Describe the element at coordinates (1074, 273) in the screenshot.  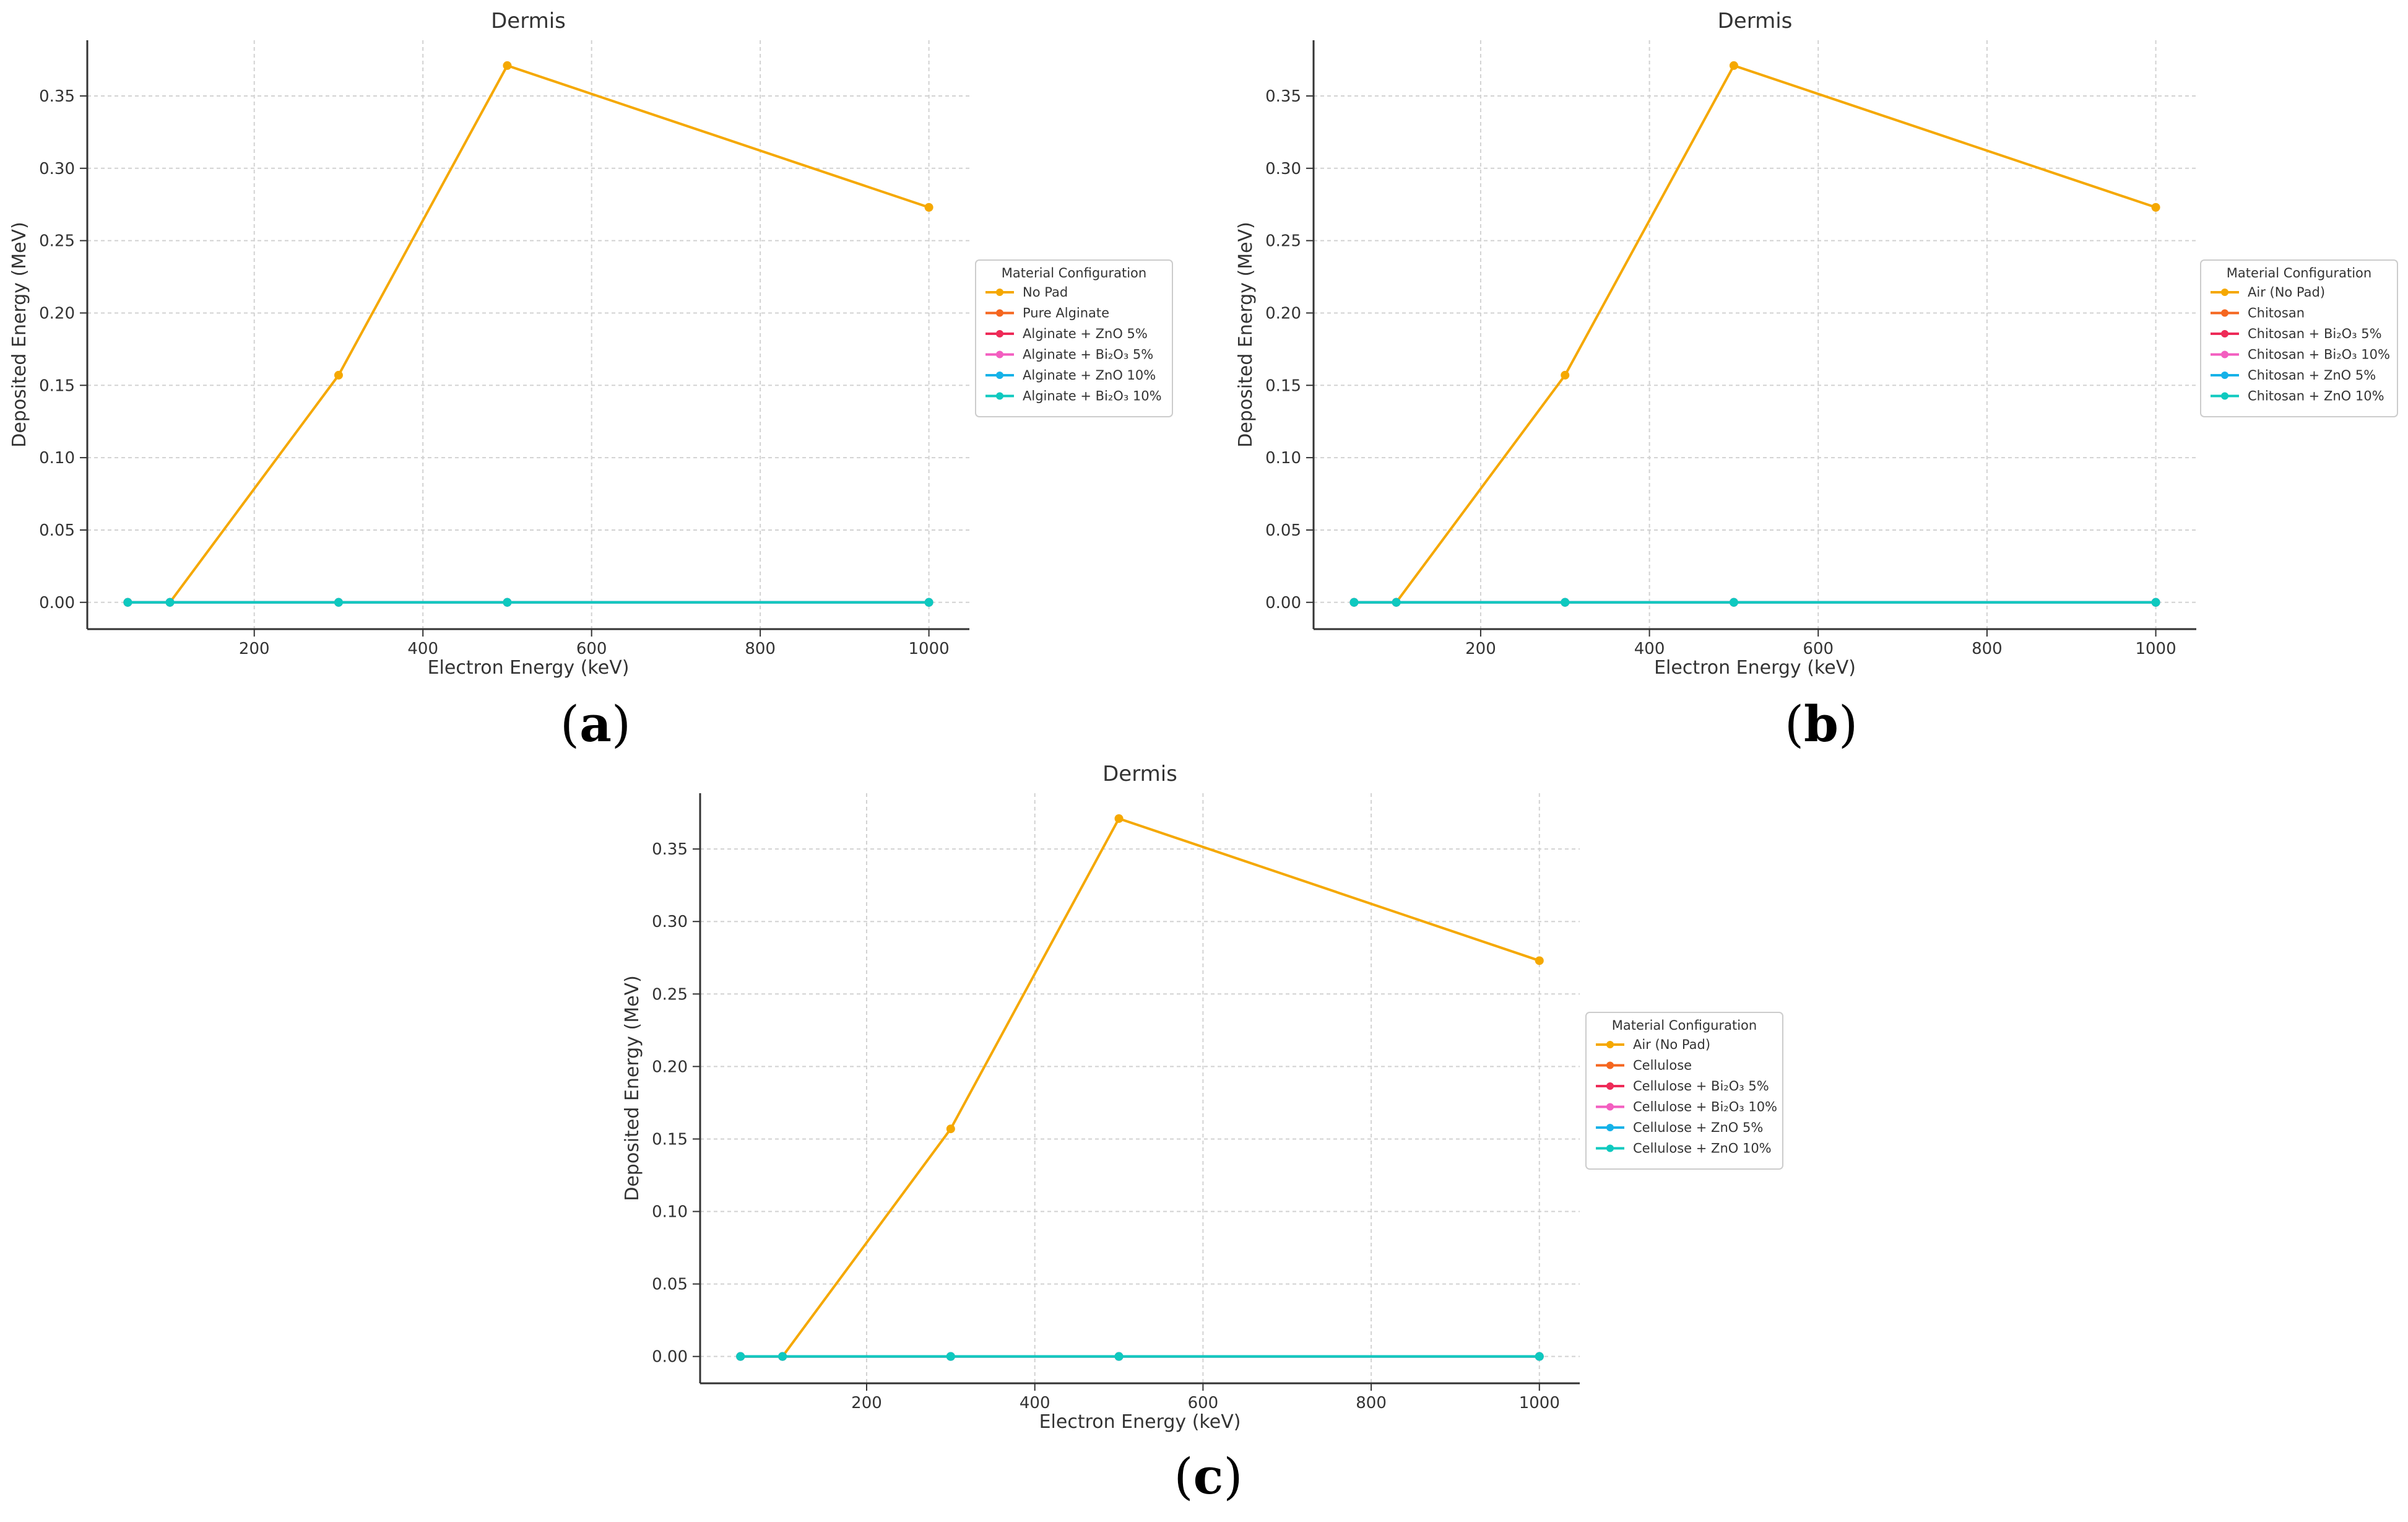
I see `legend-title: Material Configuration` at that location.